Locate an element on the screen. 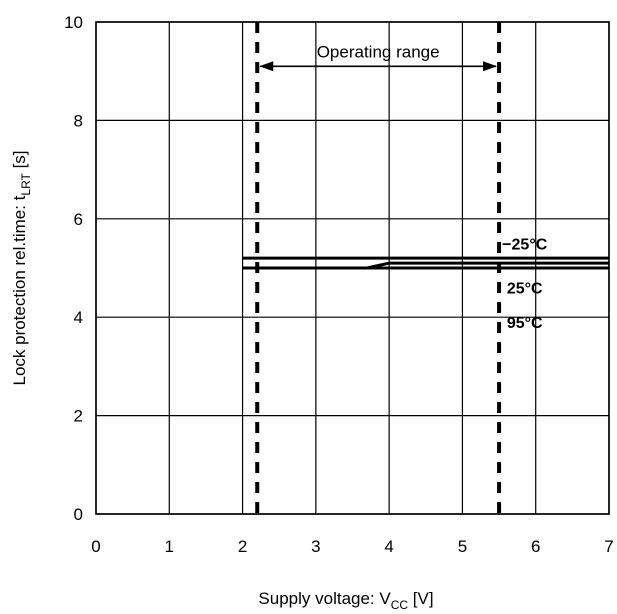  x-tick-label-2: 2 is located at coordinates (242, 546).